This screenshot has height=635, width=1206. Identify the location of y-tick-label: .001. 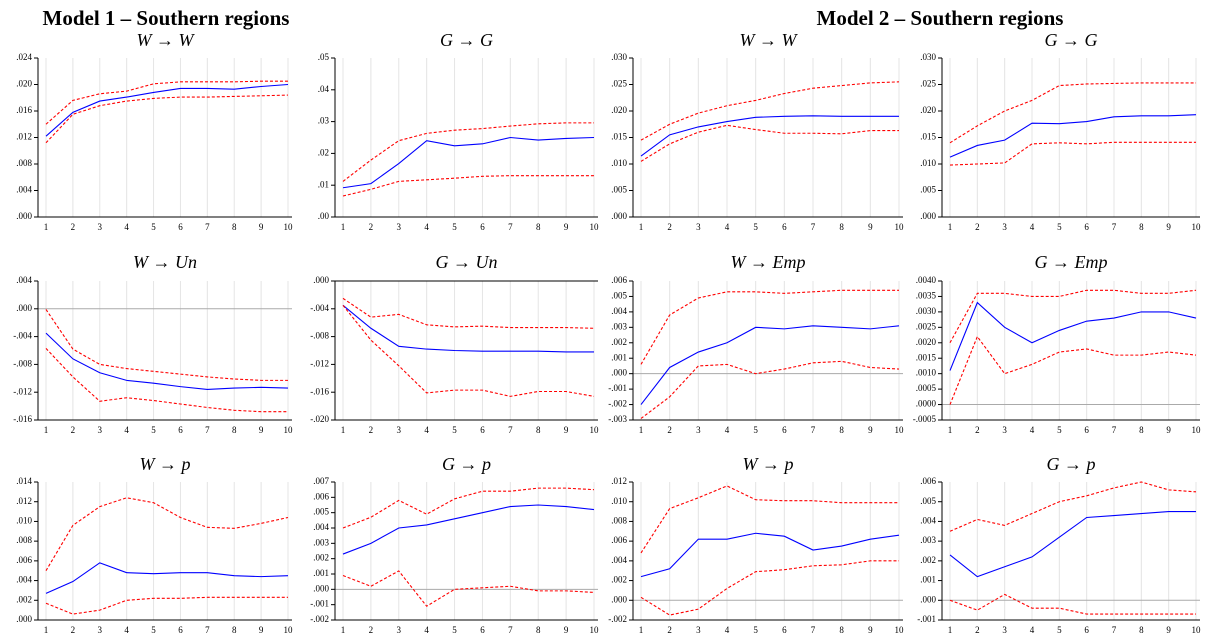
(321, 573).